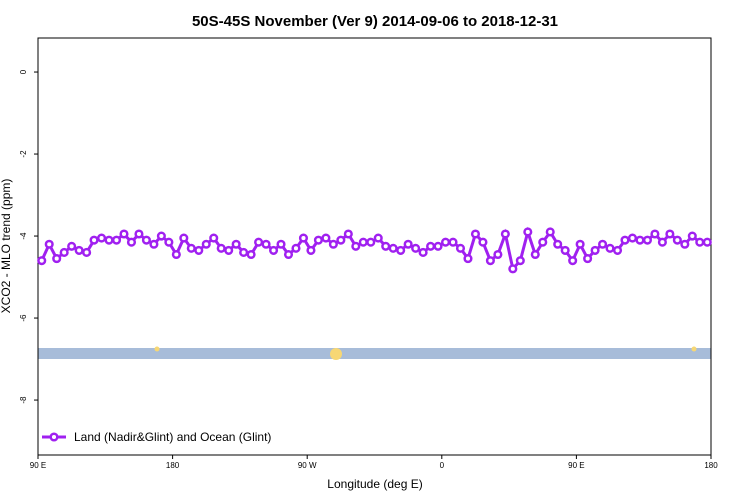 The height and width of the screenshot is (500, 750). What do you see at coordinates (23, 318) in the screenshot?
I see `y-tick-label: -6` at bounding box center [23, 318].